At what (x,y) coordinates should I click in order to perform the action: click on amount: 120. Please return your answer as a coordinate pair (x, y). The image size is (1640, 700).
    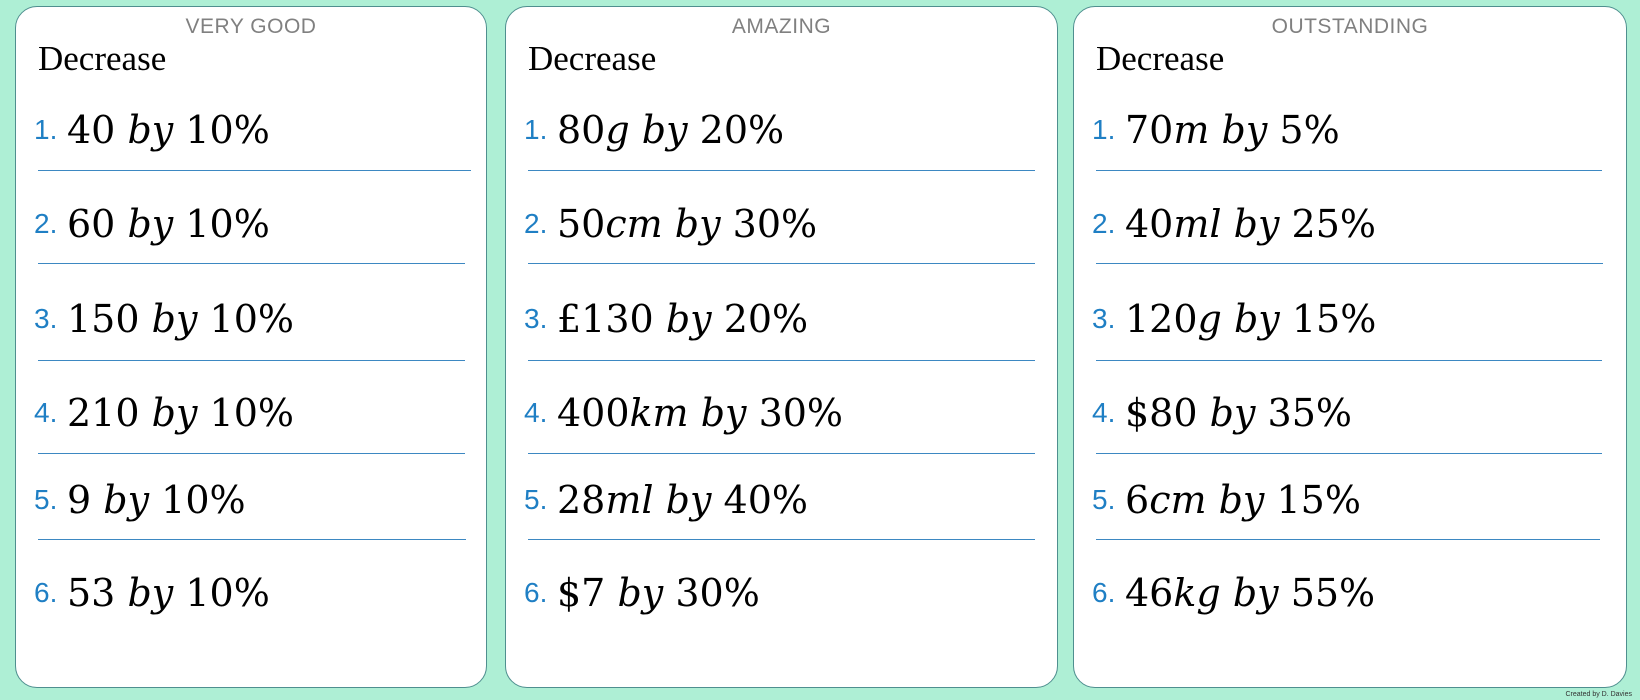
    Looking at the image, I should click on (1161, 319).